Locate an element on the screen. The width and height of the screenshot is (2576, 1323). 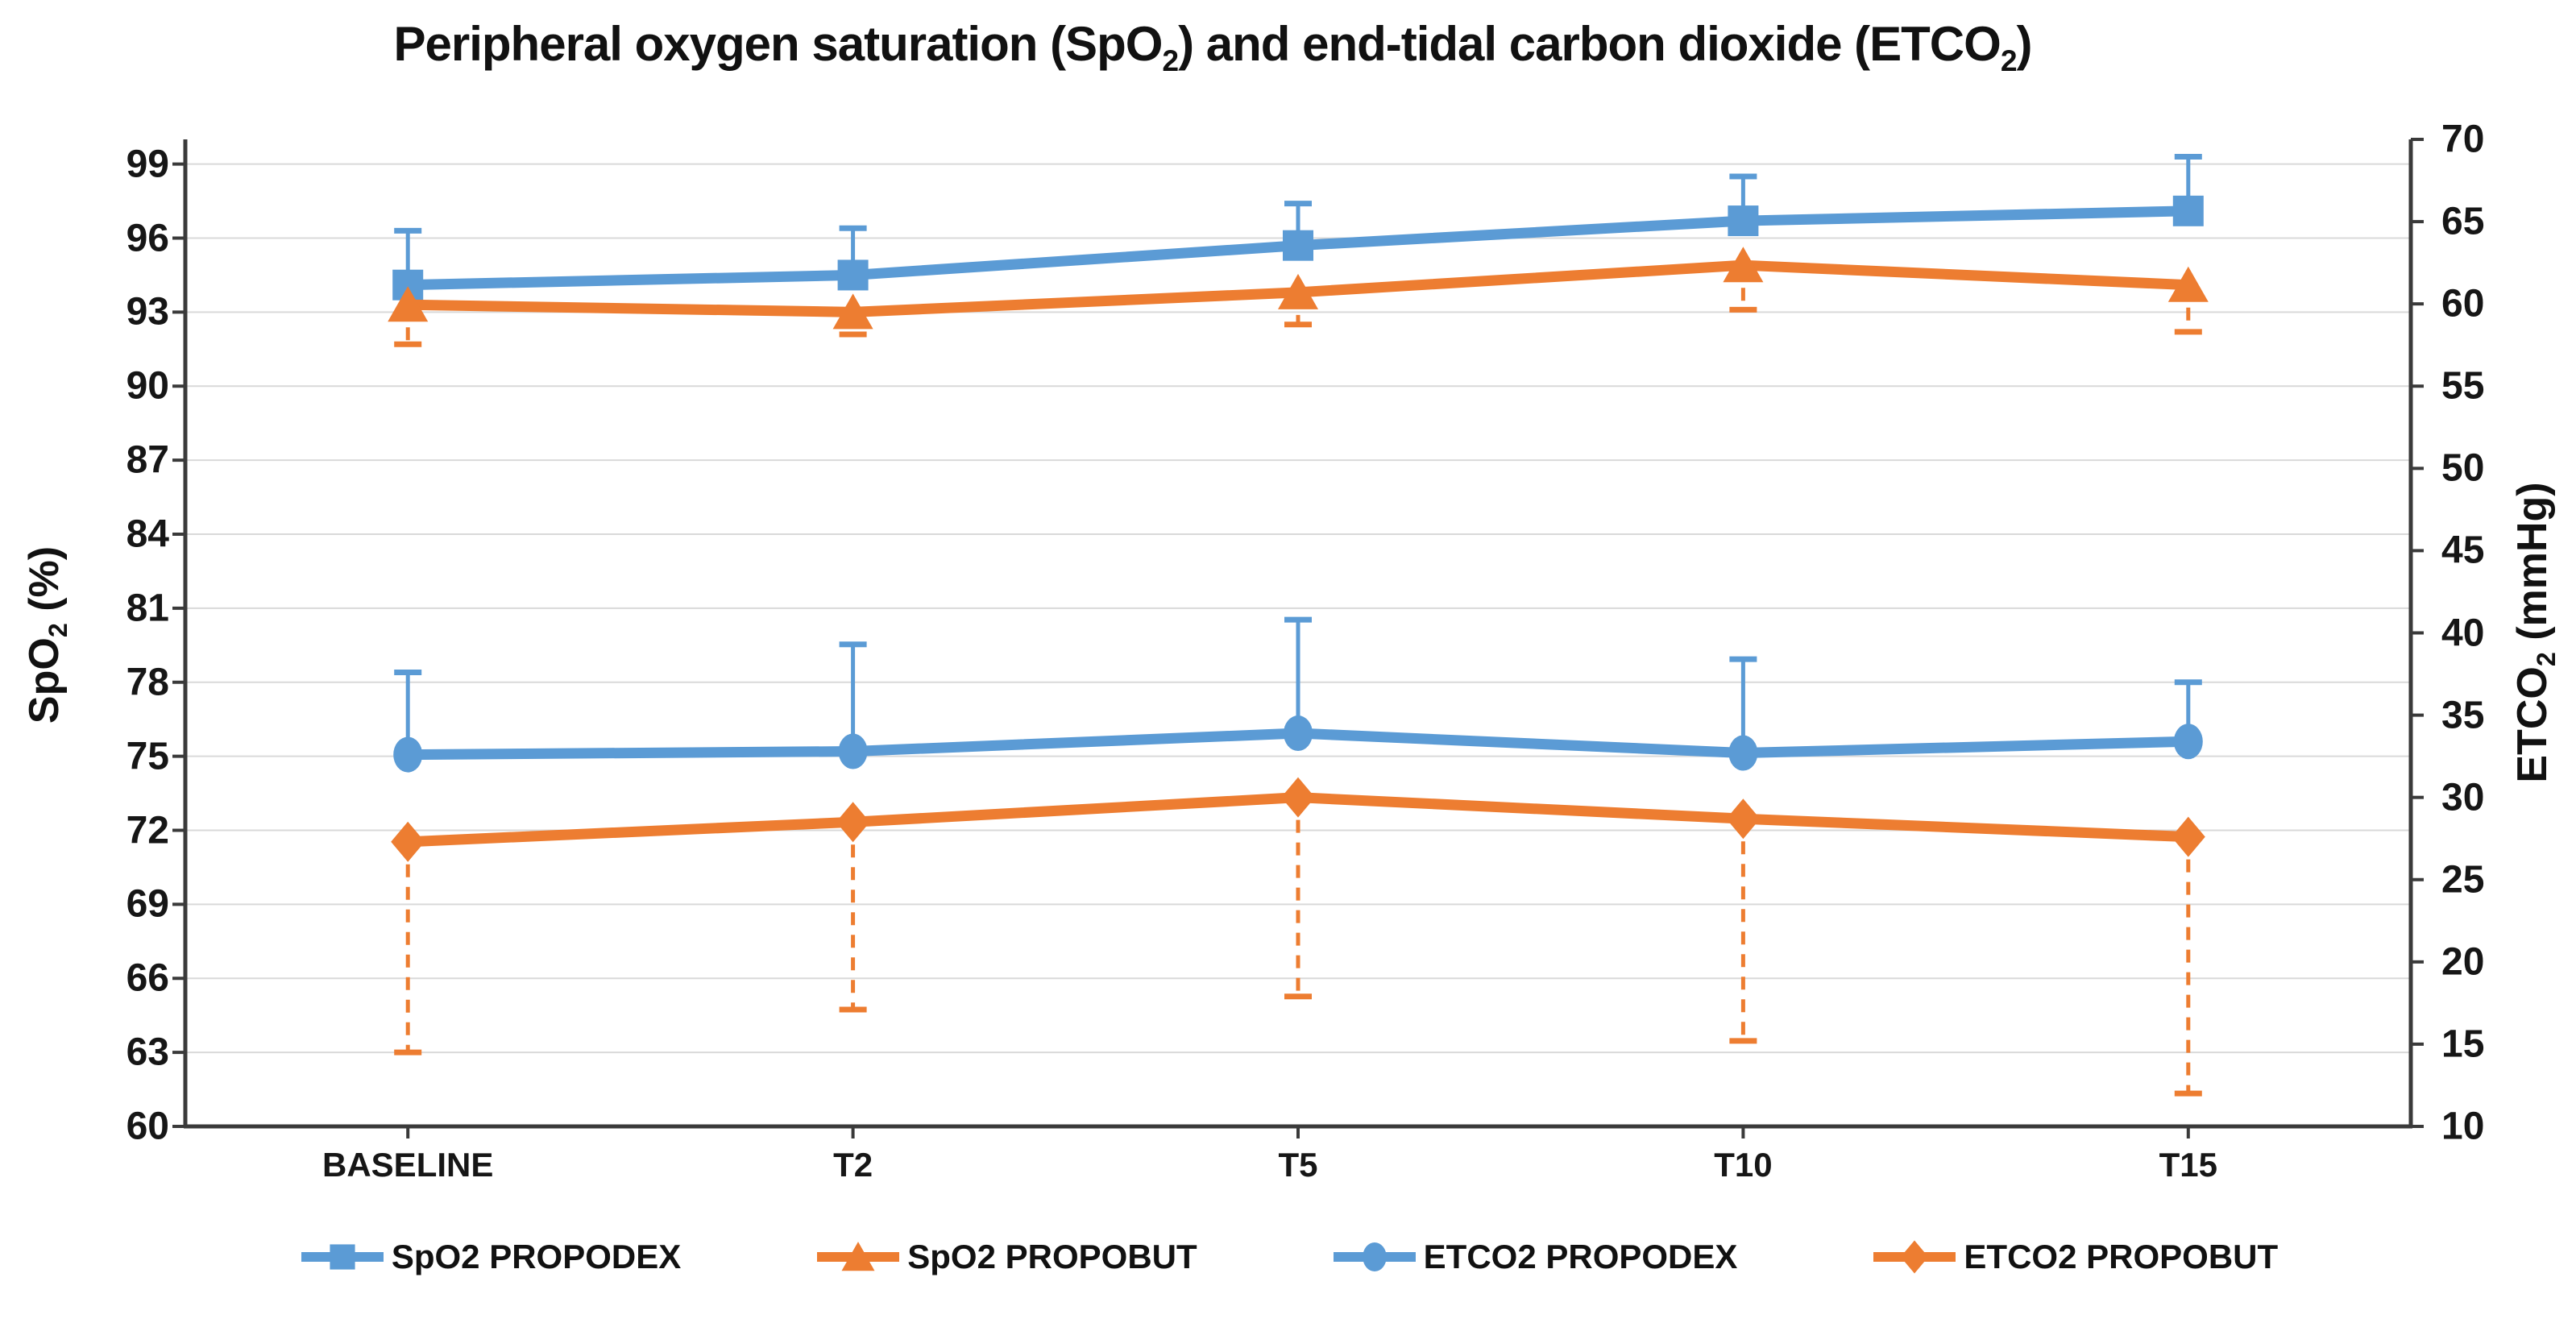
triangle-legend-marker-icon is located at coordinates (859, 1257).